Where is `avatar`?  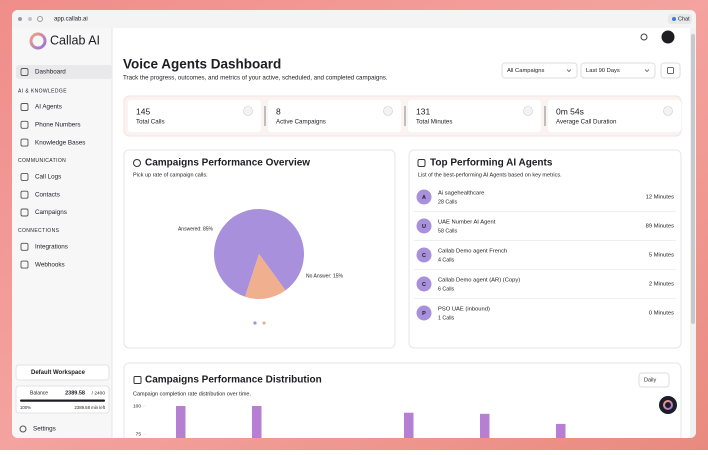 avatar is located at coordinates (668, 37).